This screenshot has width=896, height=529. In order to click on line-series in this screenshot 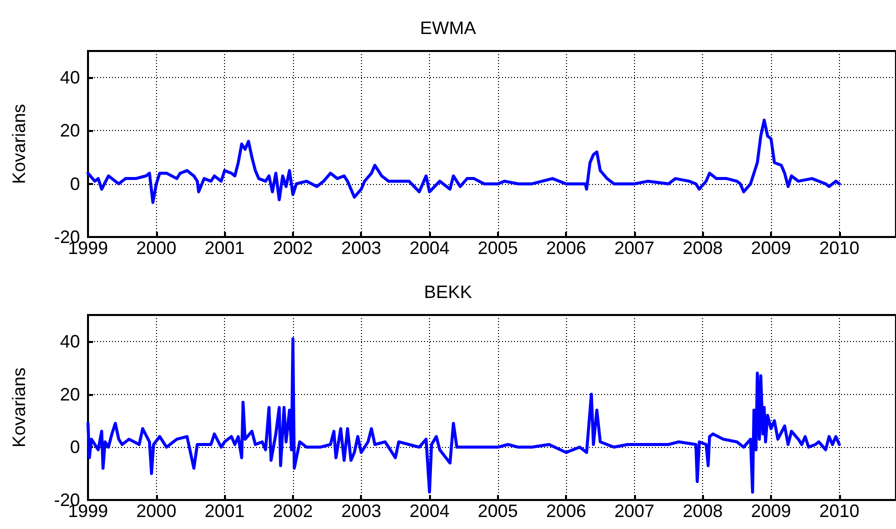, I will do `click(463, 161)`.